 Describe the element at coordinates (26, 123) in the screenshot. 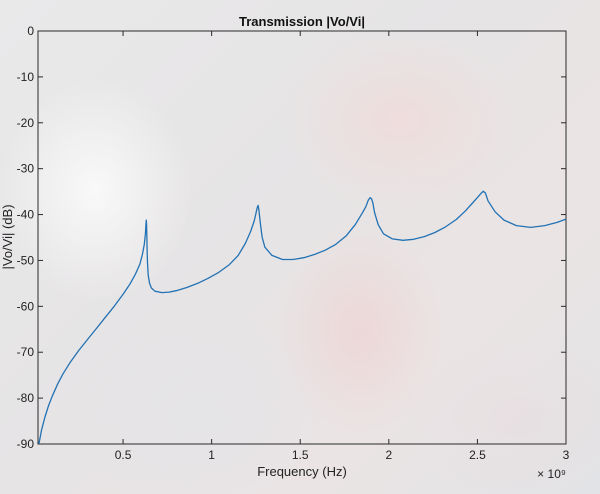

I see `y-tick-label: -20` at that location.